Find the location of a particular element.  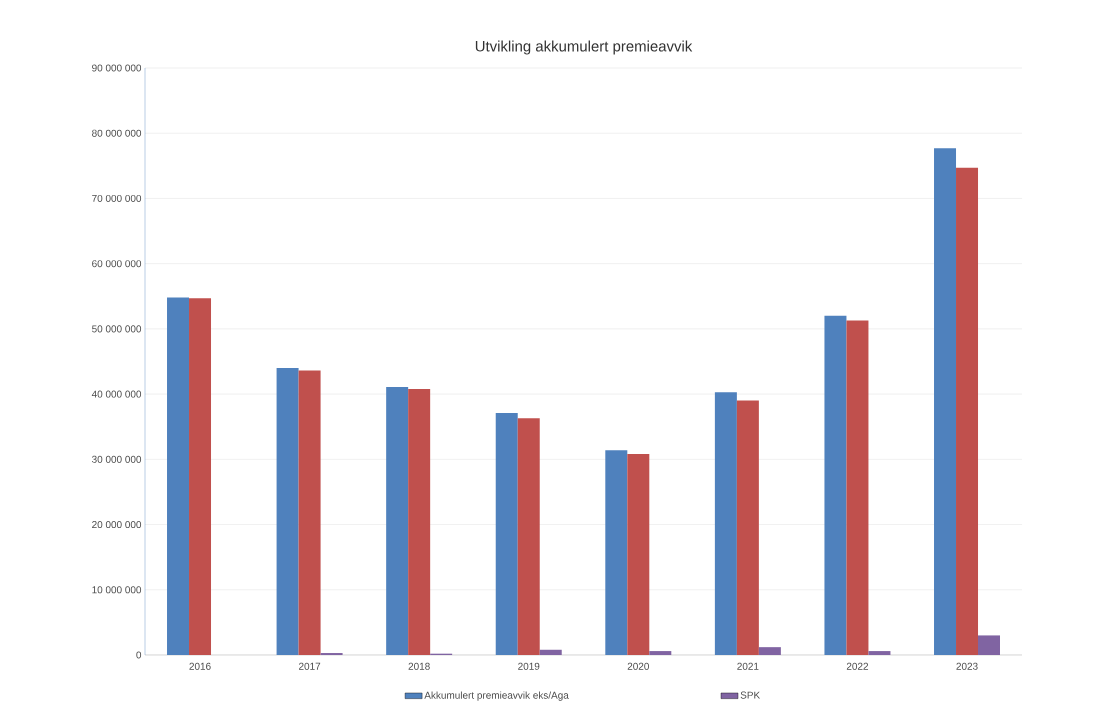

y-tick-label: 90 000 000 is located at coordinates (117, 68).